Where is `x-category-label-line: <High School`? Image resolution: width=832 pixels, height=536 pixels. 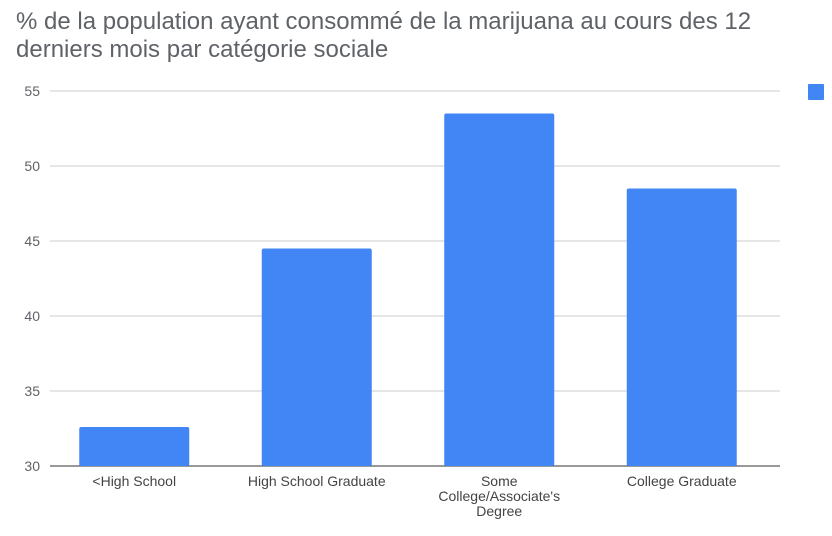 x-category-label-line: <High School is located at coordinates (134, 481).